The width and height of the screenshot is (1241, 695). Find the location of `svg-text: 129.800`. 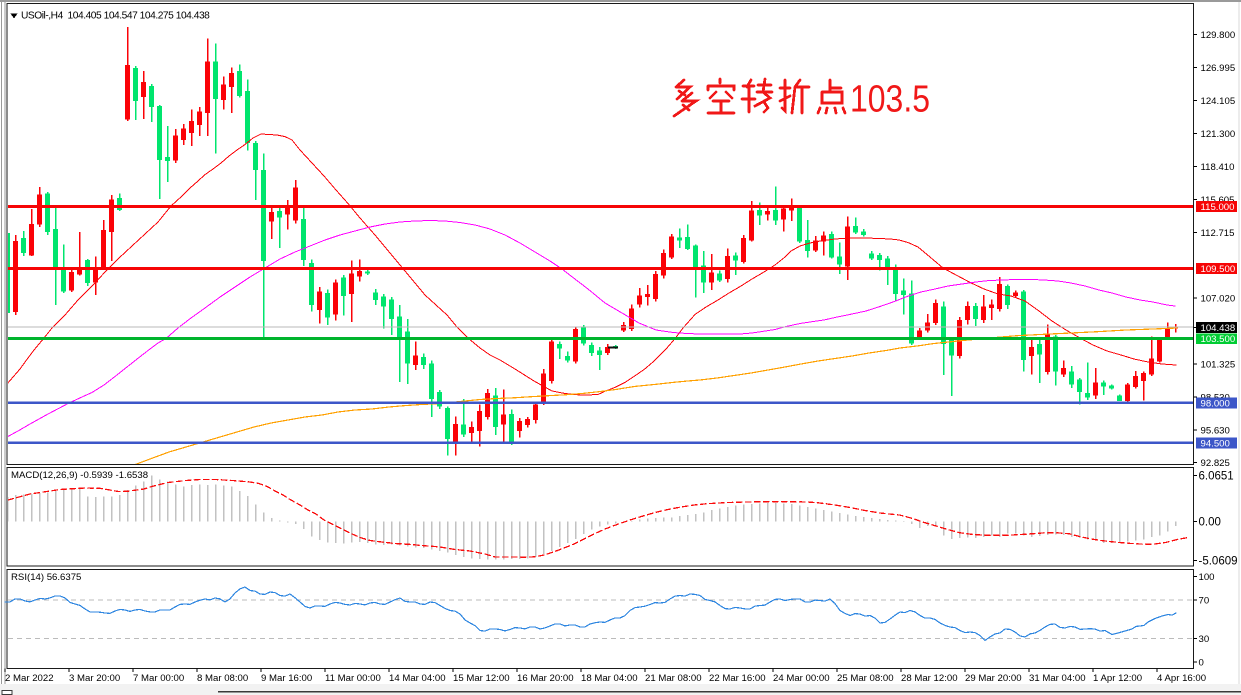

svg-text: 129.800 is located at coordinates (1218, 35).